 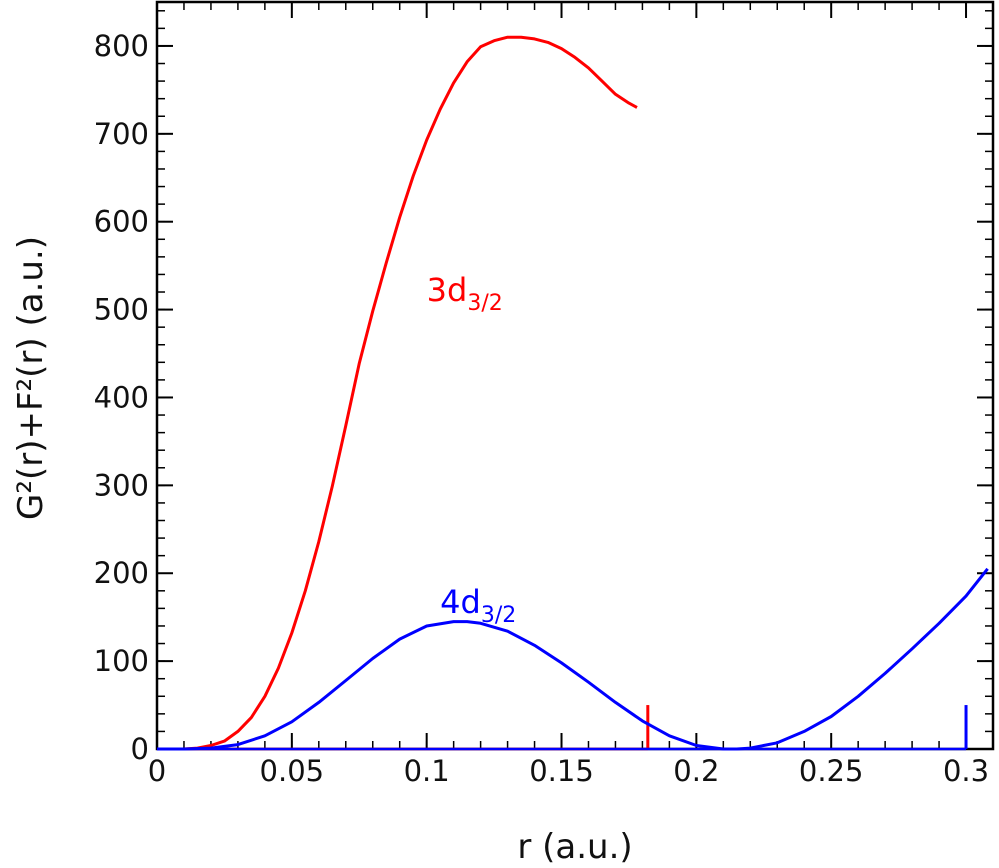 What do you see at coordinates (831, 771) in the screenshot?
I see `x-tick-label: 0.25` at bounding box center [831, 771].